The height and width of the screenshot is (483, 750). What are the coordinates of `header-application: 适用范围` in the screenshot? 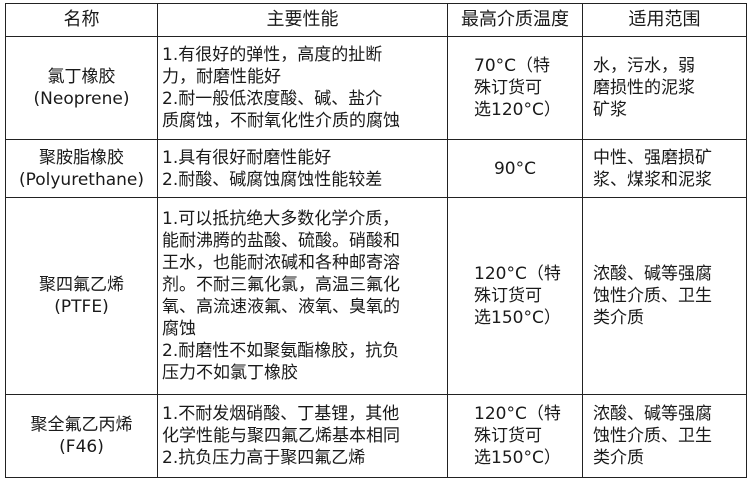 It's located at (664, 20).